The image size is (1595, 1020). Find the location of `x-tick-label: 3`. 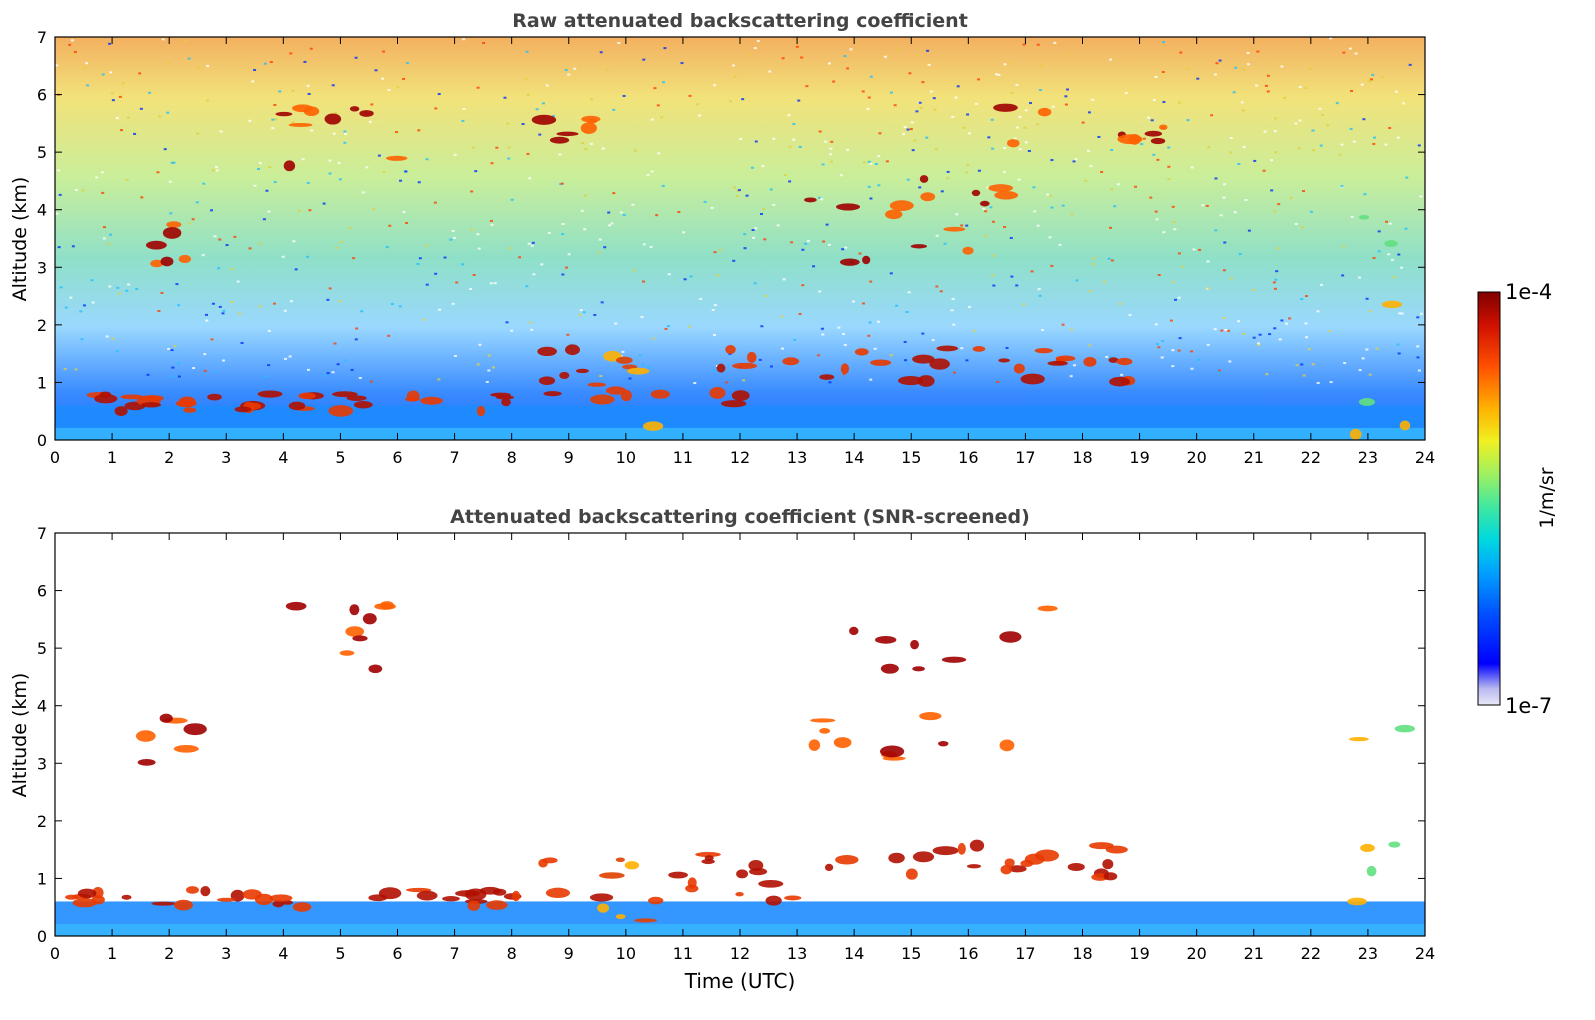

x-tick-label: 3 is located at coordinates (226, 457).